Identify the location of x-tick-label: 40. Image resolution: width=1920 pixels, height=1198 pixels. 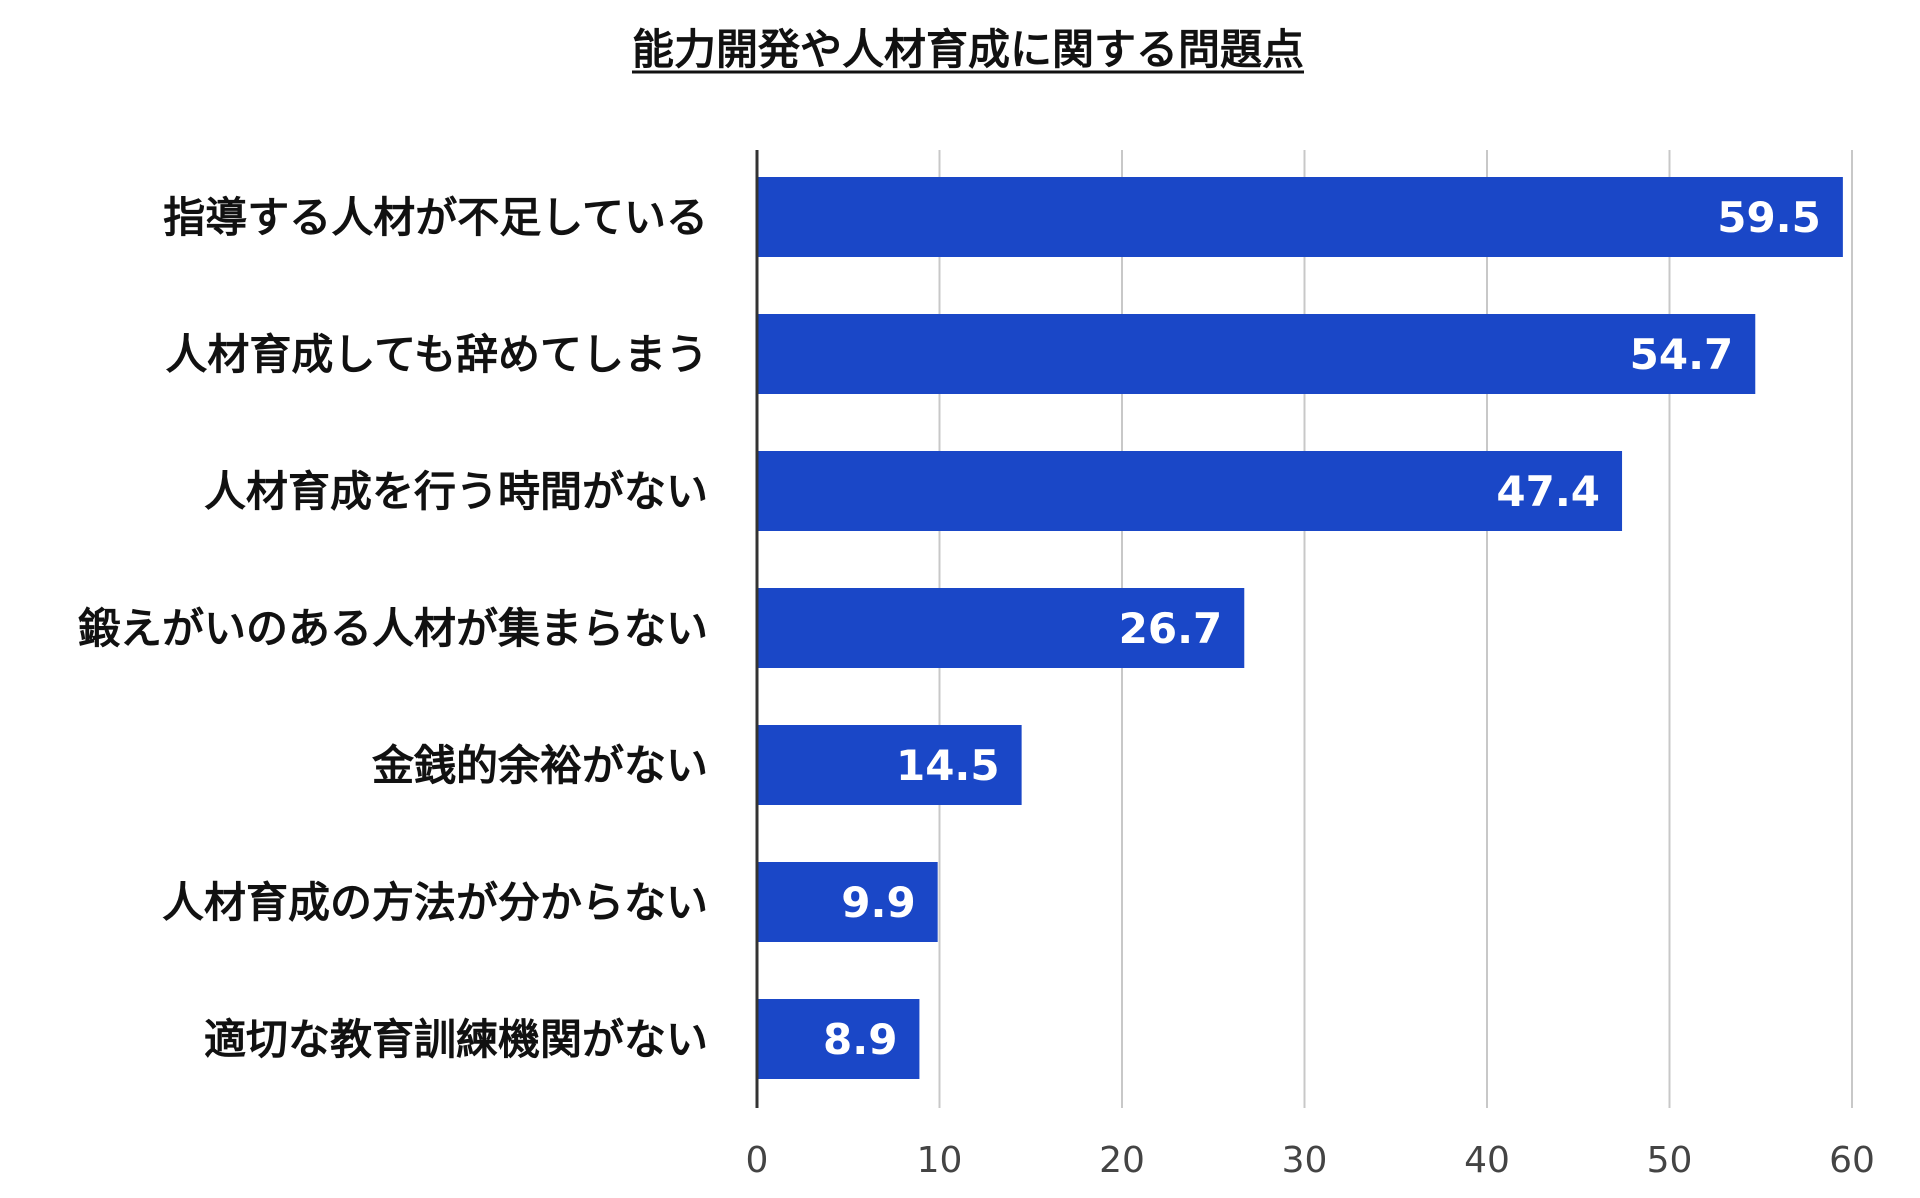
(1487, 1160).